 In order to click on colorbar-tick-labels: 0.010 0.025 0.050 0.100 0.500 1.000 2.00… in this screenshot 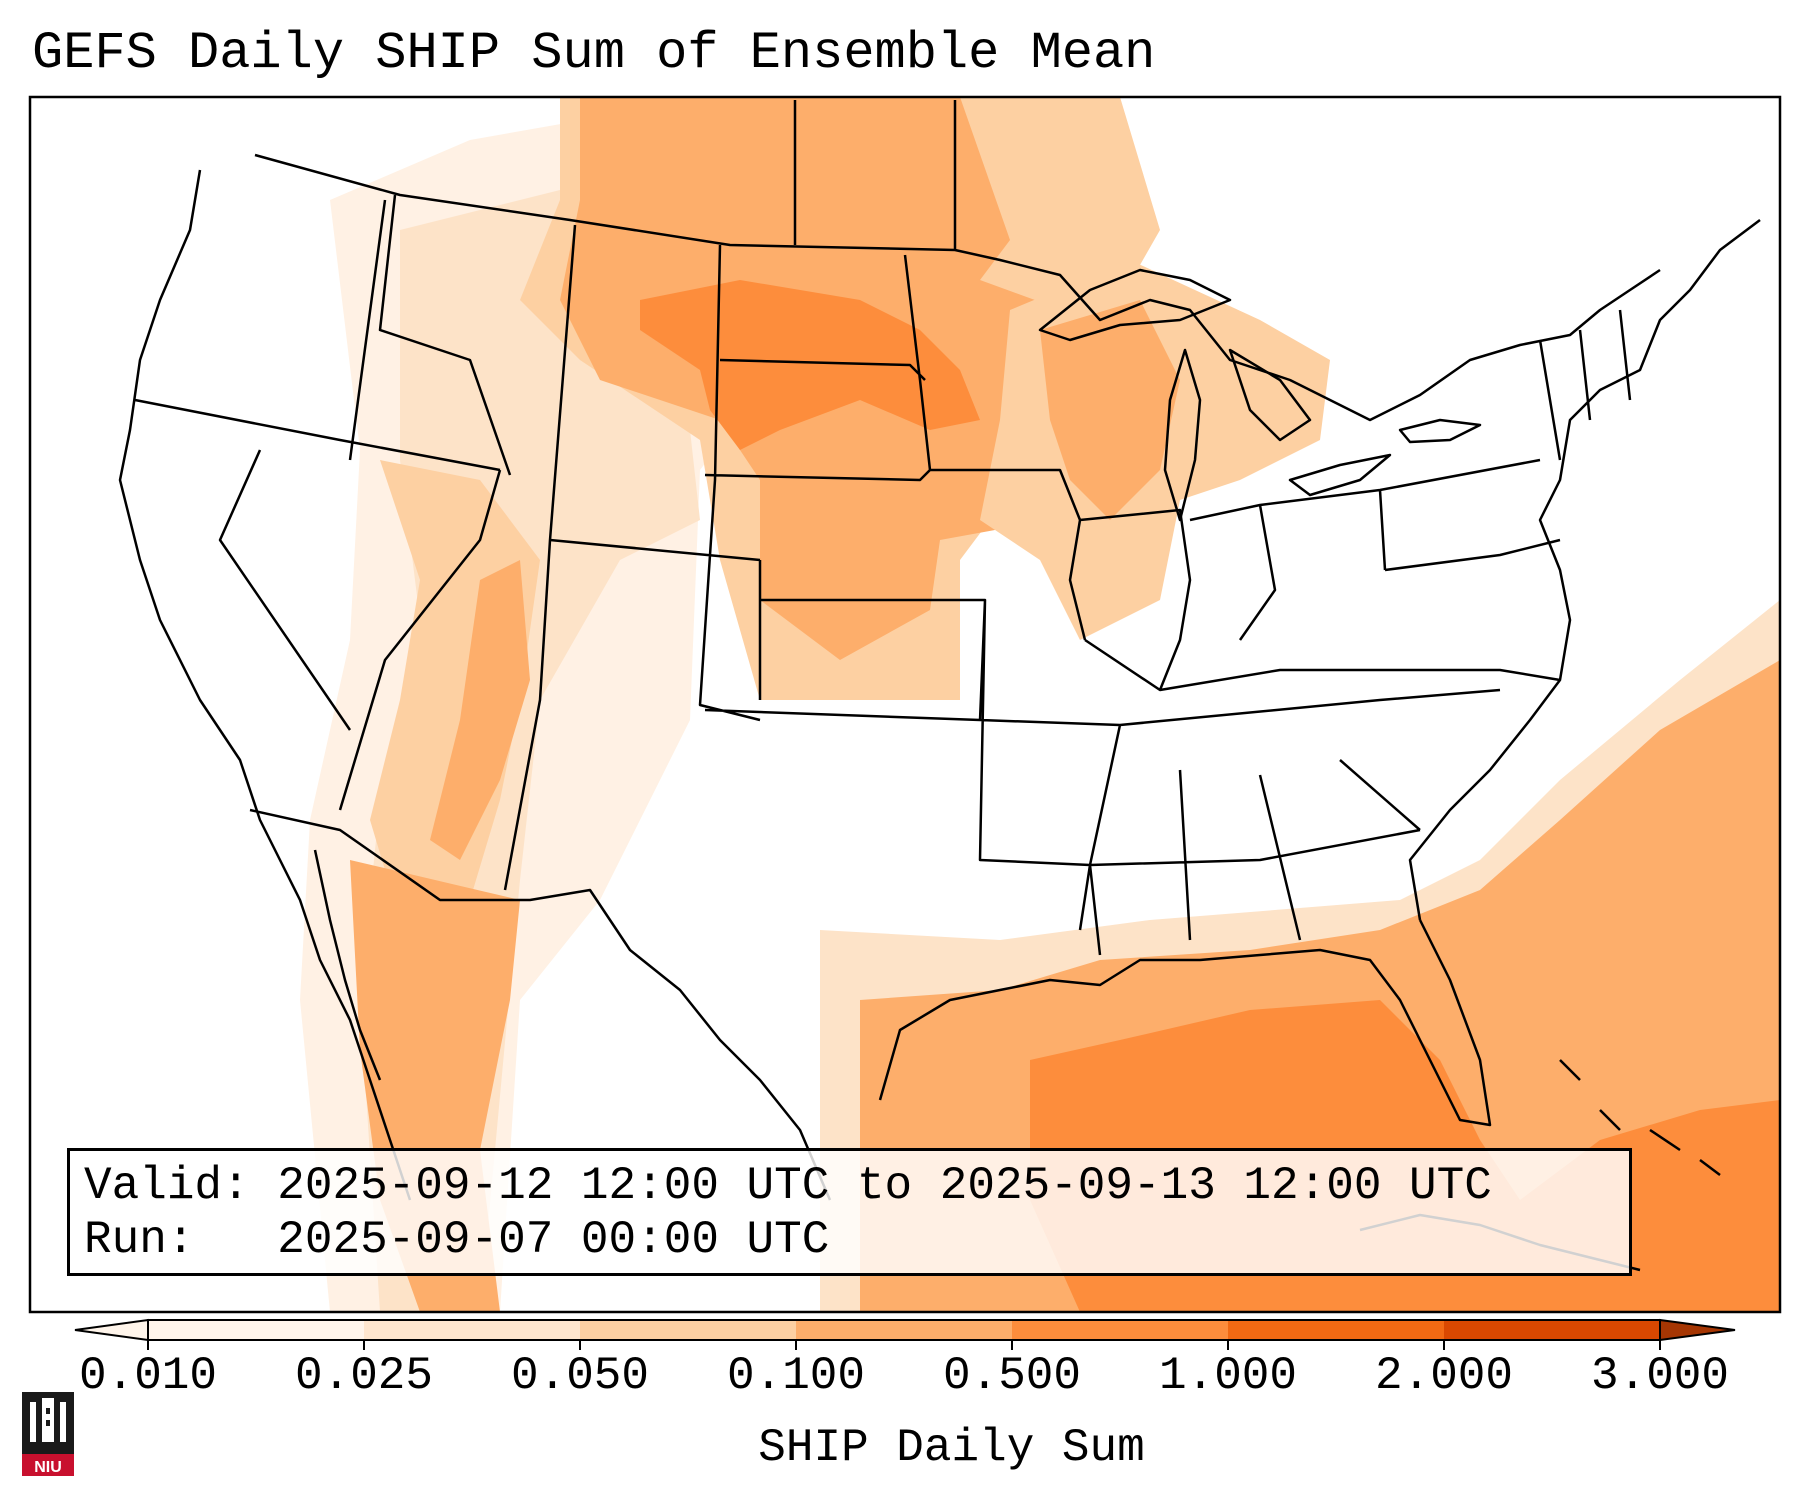, I will do `click(901, 1380)`.